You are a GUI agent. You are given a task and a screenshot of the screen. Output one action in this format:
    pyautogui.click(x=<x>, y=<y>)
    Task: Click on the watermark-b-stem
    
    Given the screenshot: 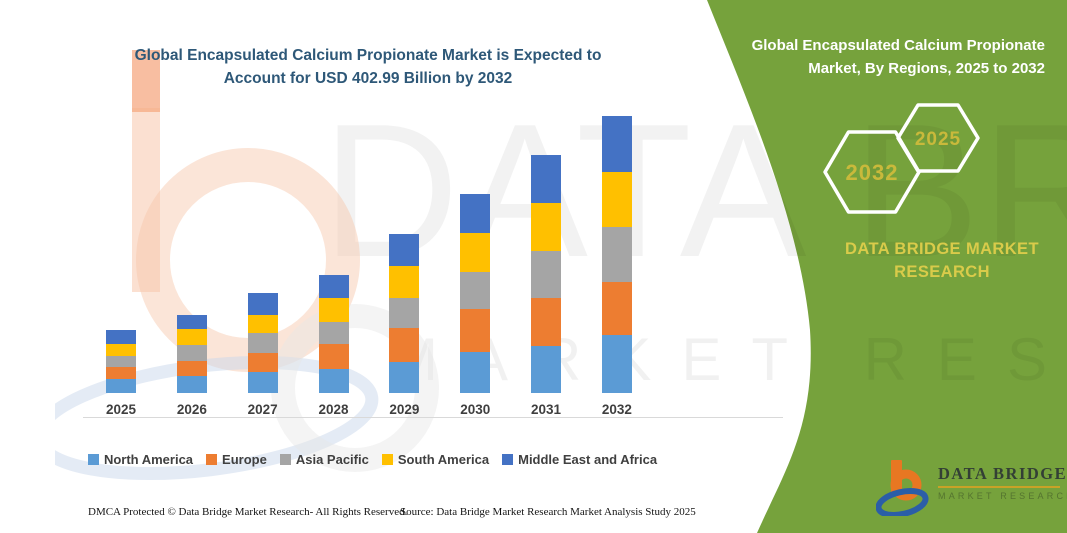 What is the action you would take?
    pyautogui.click(x=146, y=200)
    